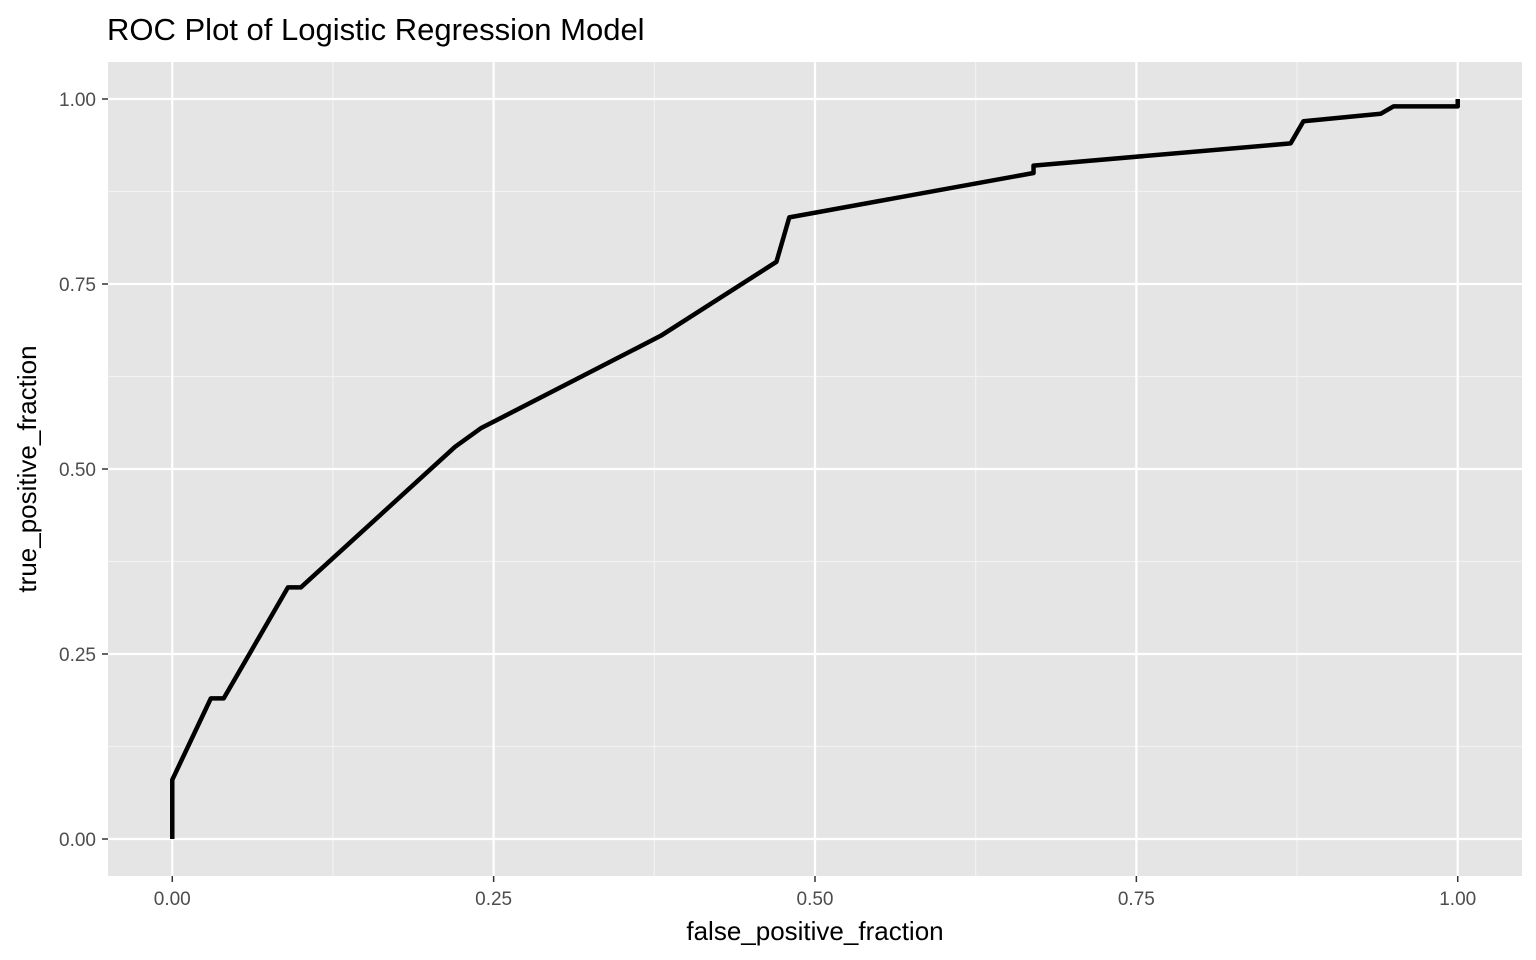 Image resolution: width=1536 pixels, height=960 pixels. I want to click on y-axis-title: true_positive_fraction, so click(27, 468).